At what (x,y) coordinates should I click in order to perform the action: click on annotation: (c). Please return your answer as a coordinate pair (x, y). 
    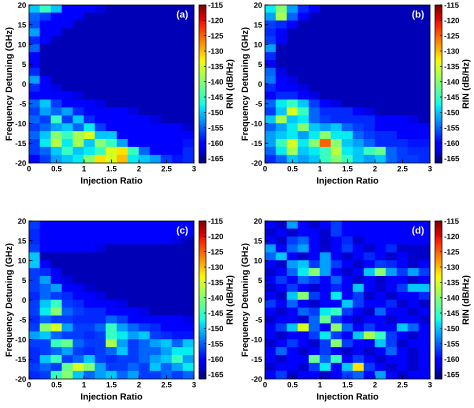
    Looking at the image, I should click on (182, 231).